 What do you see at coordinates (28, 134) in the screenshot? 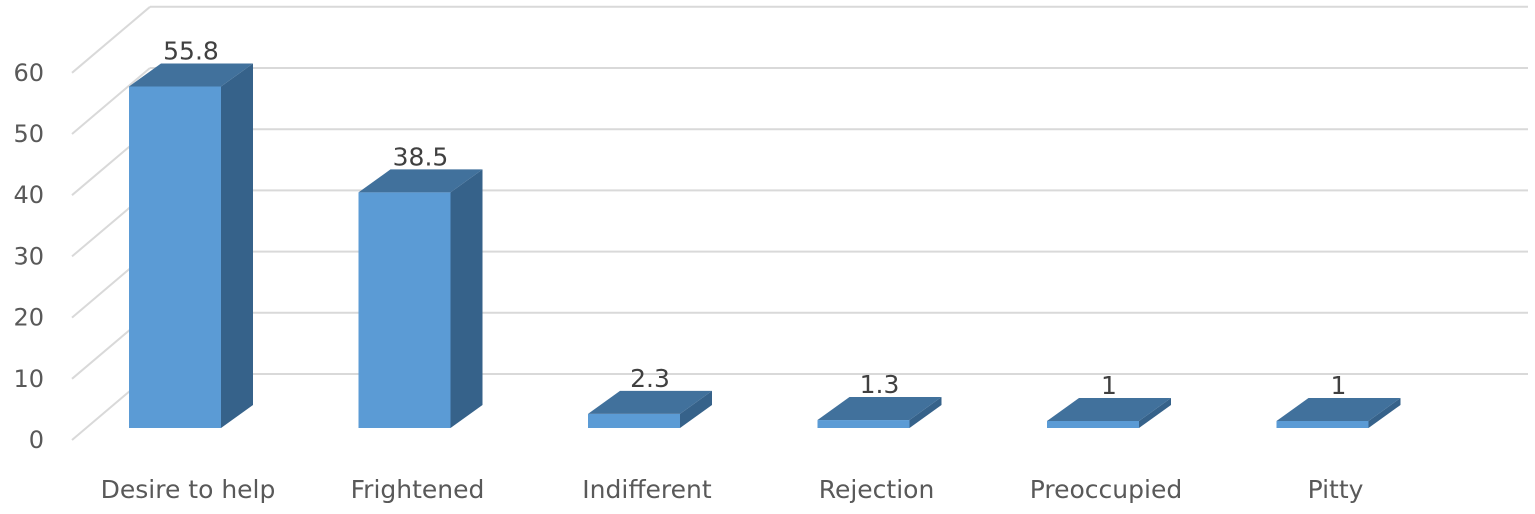
I see `y-tick-label: 50` at bounding box center [28, 134].